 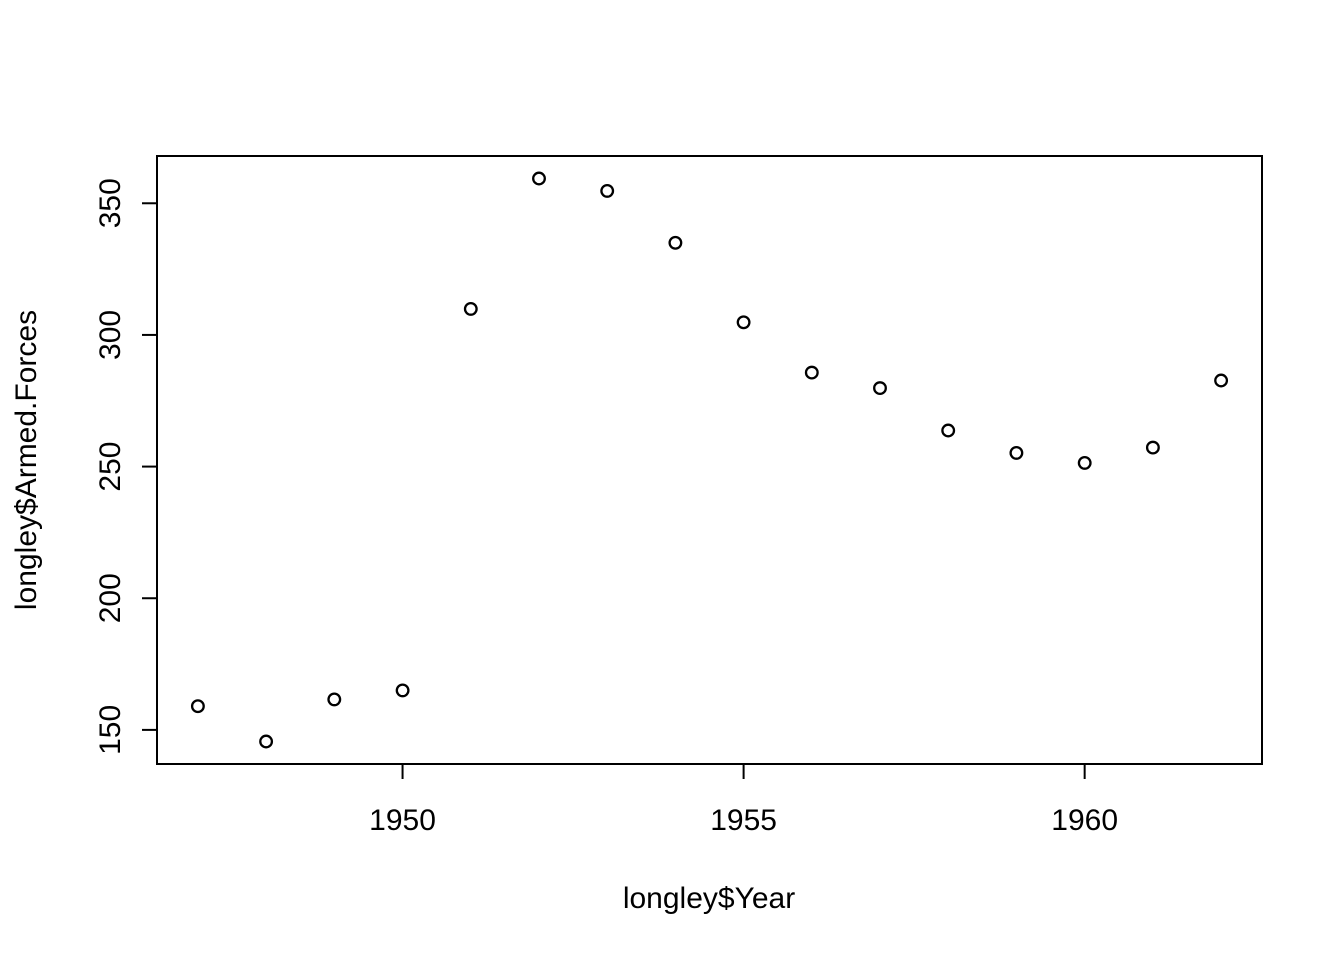 I want to click on y-tick-label: 200, so click(x=110, y=598).